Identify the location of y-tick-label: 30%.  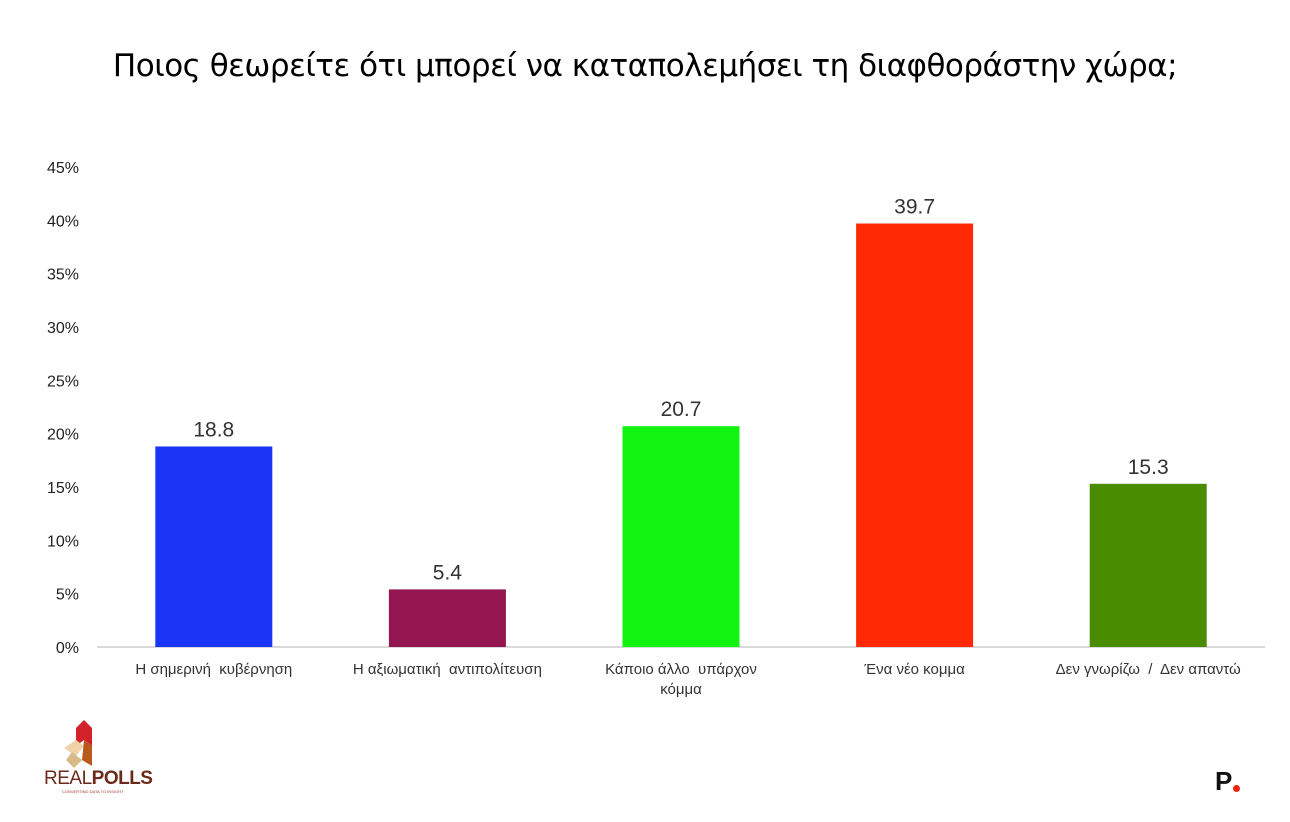
(63, 328).